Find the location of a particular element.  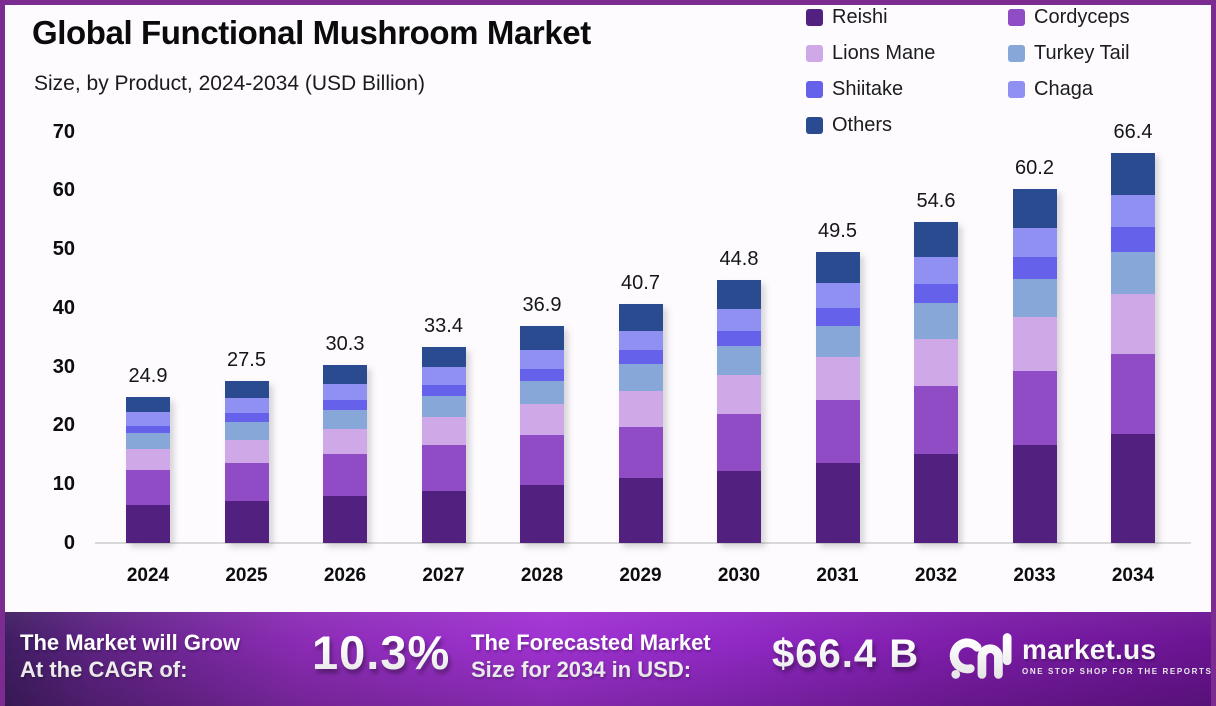

bar-segment-2030-reishi is located at coordinates (739, 507).